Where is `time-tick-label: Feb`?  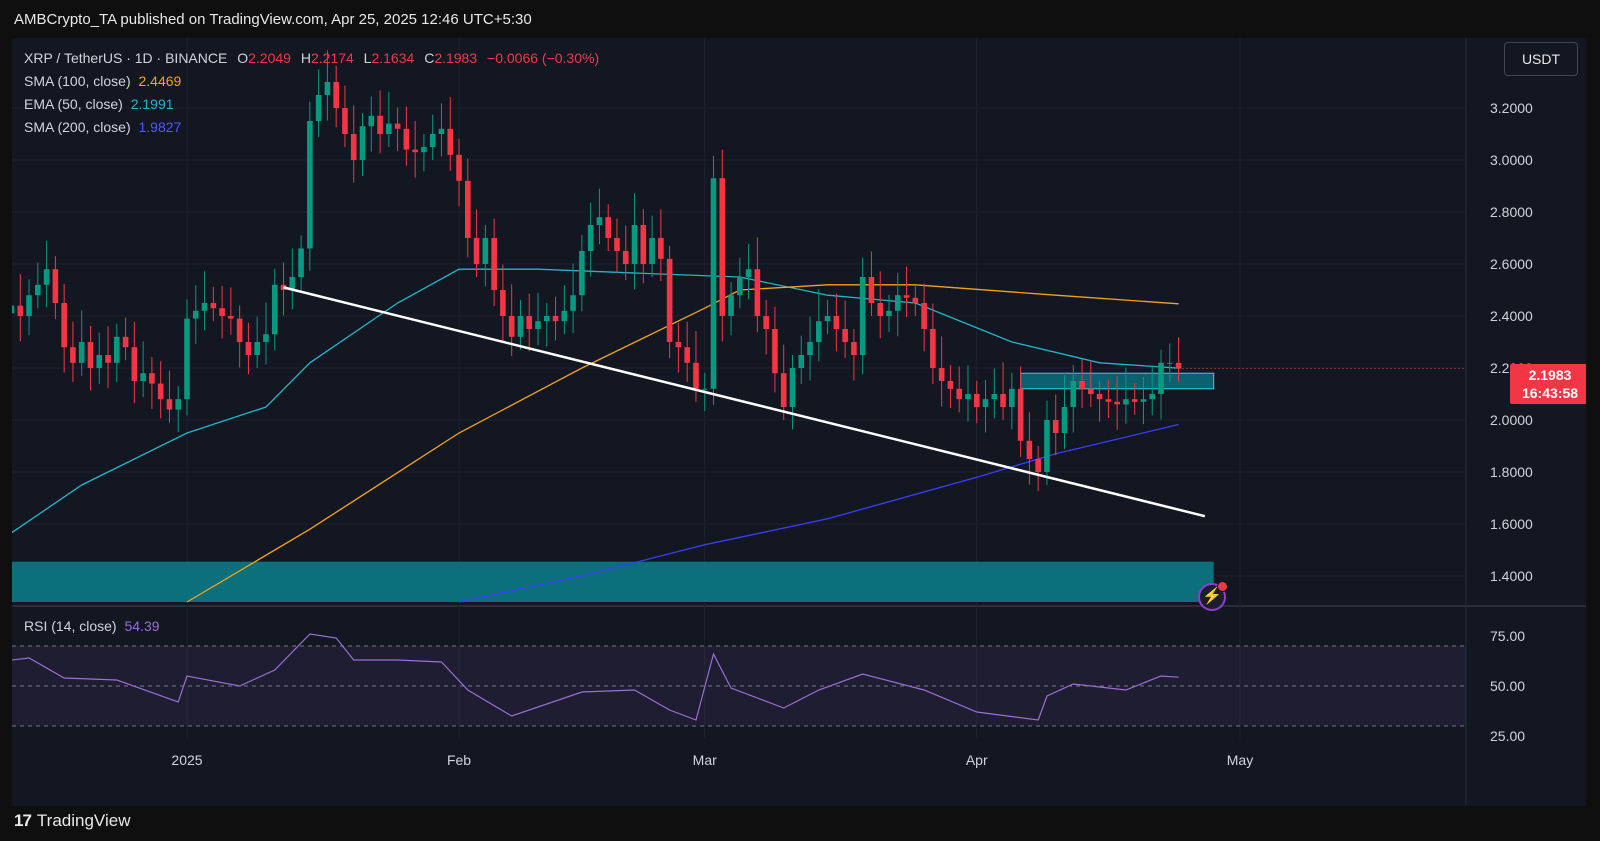
time-tick-label: Feb is located at coordinates (459, 760).